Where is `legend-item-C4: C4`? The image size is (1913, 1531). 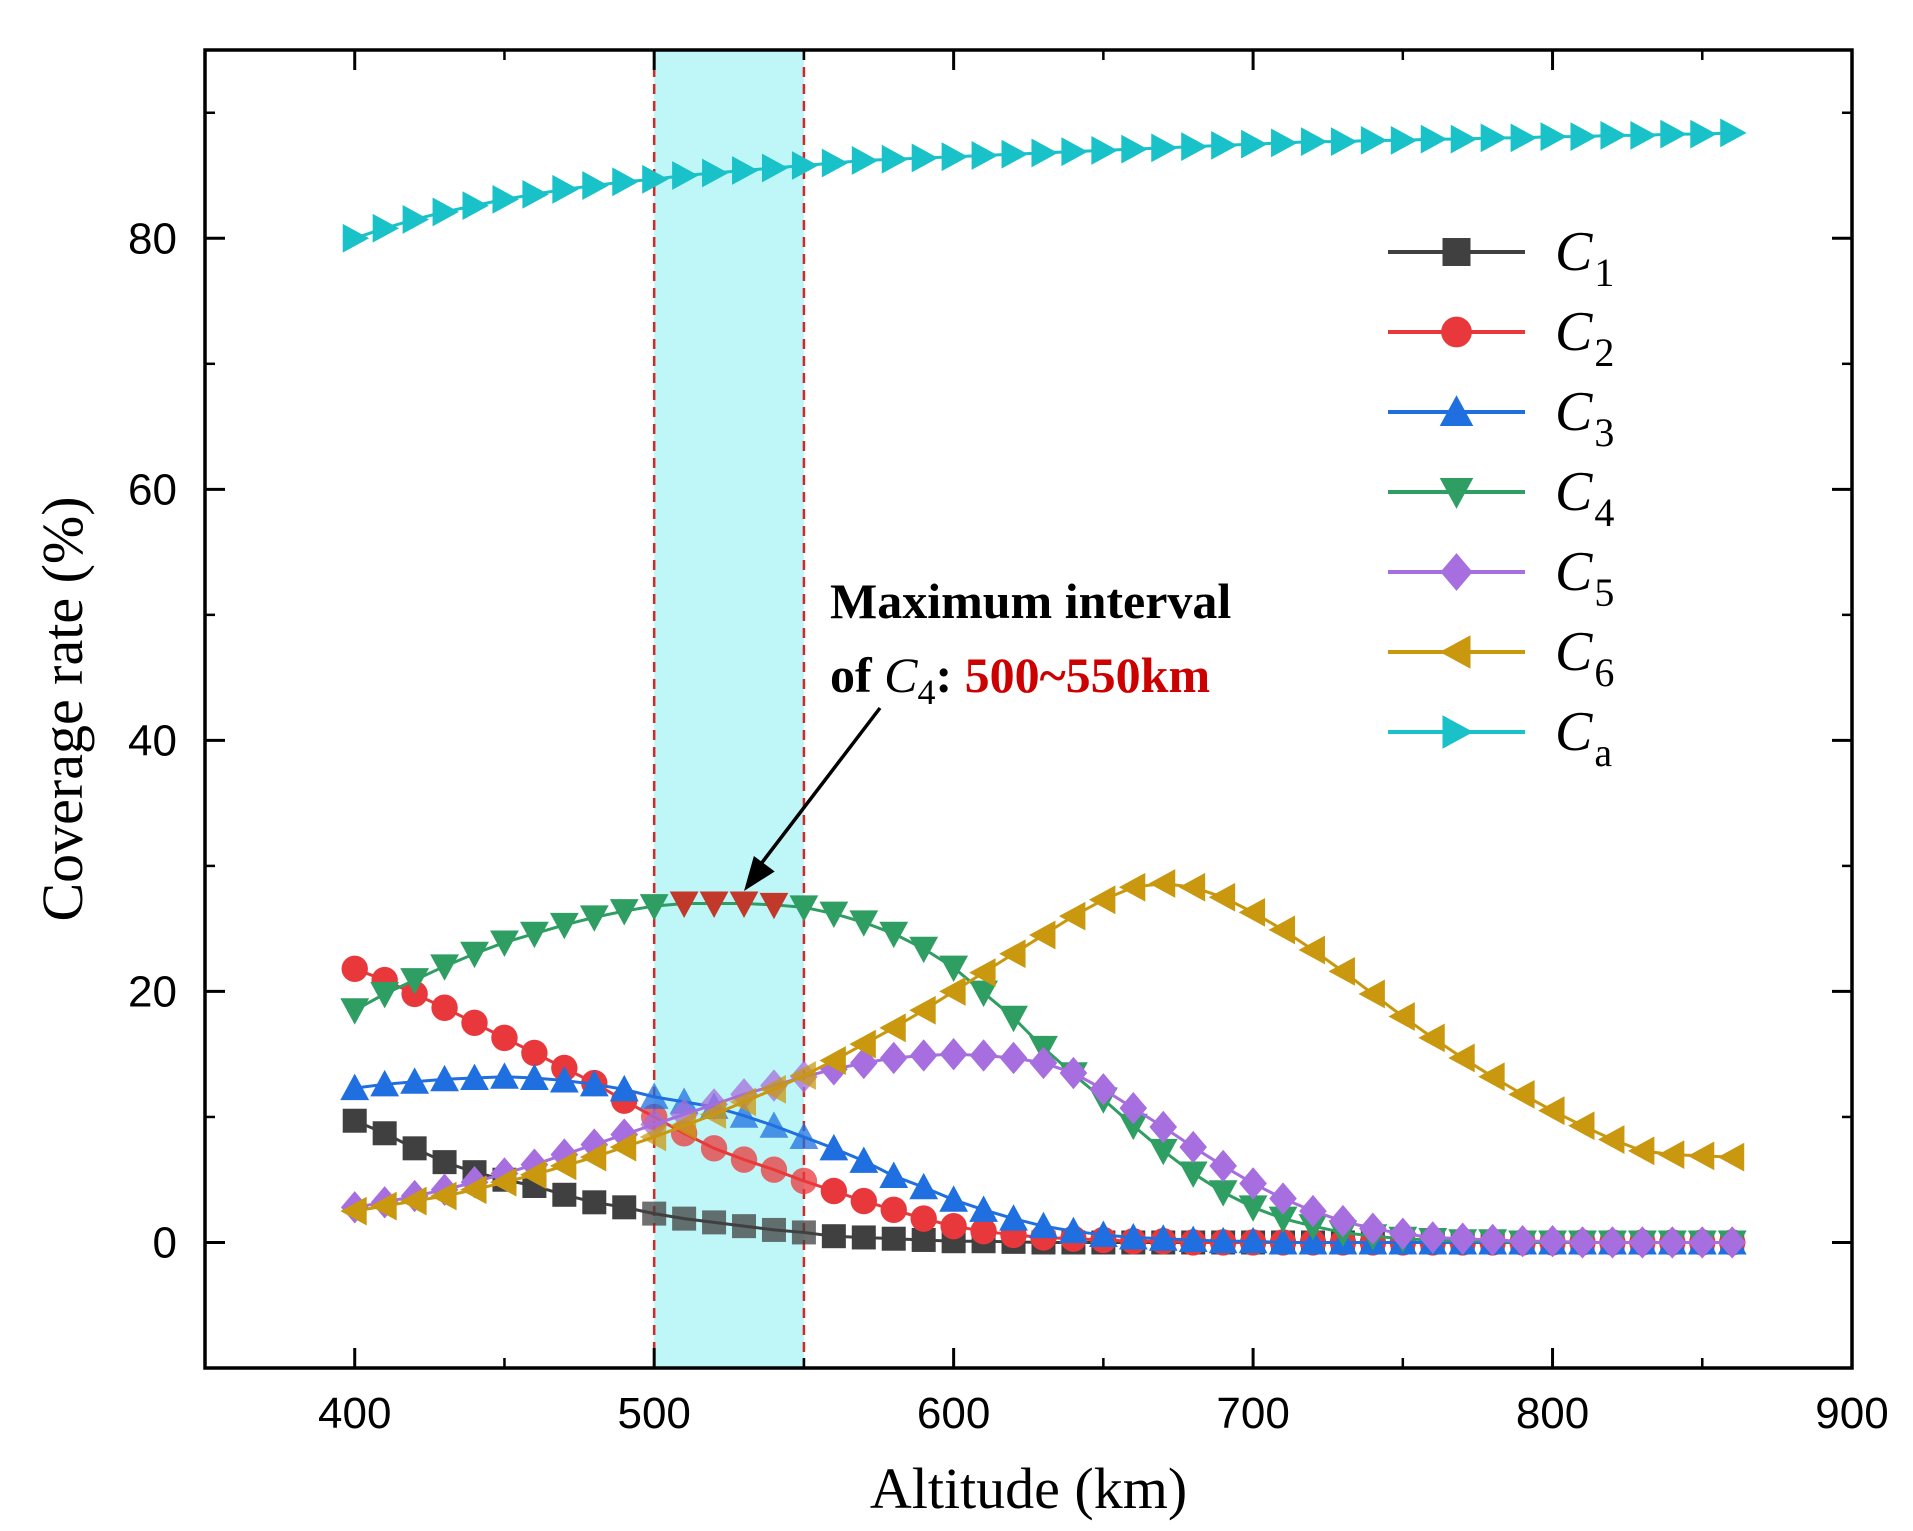
legend-item-C4: C4 is located at coordinates (1501, 498).